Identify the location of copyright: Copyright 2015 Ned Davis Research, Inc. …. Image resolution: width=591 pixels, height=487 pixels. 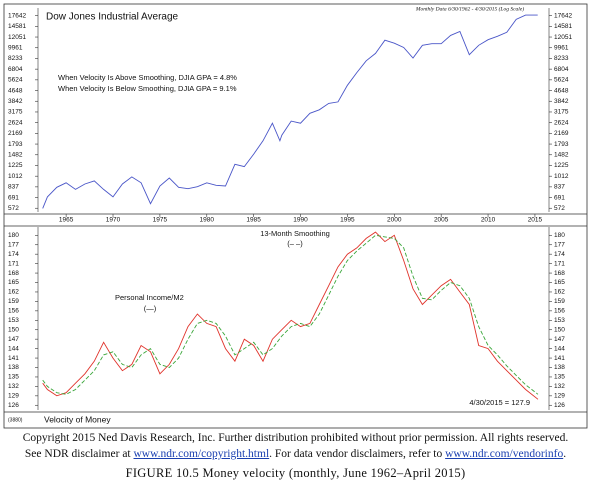
(295, 438).